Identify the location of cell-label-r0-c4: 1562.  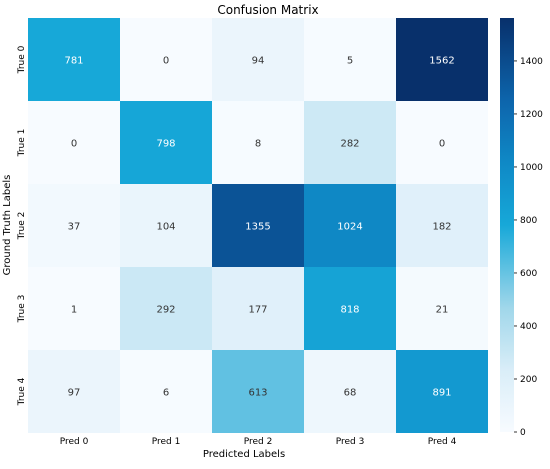
(441, 61).